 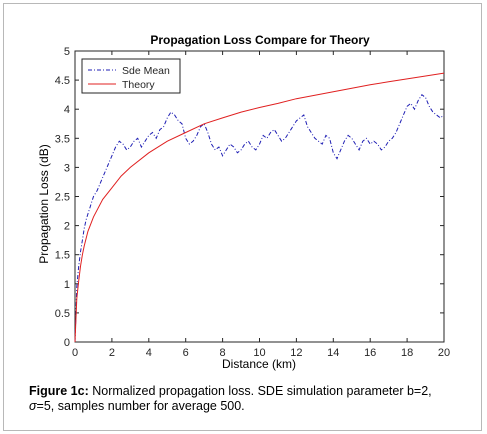 I want to click on x-axis-label: Distance (km), so click(x=259, y=364).